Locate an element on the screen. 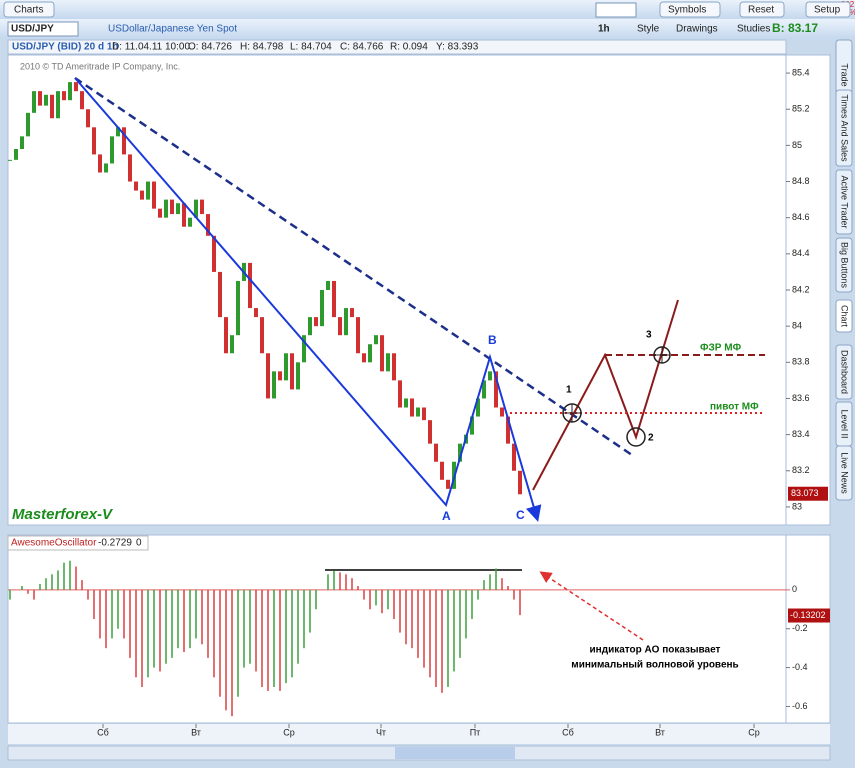 This screenshot has width=855, height=768. info-bar is located at coordinates (397, 47).